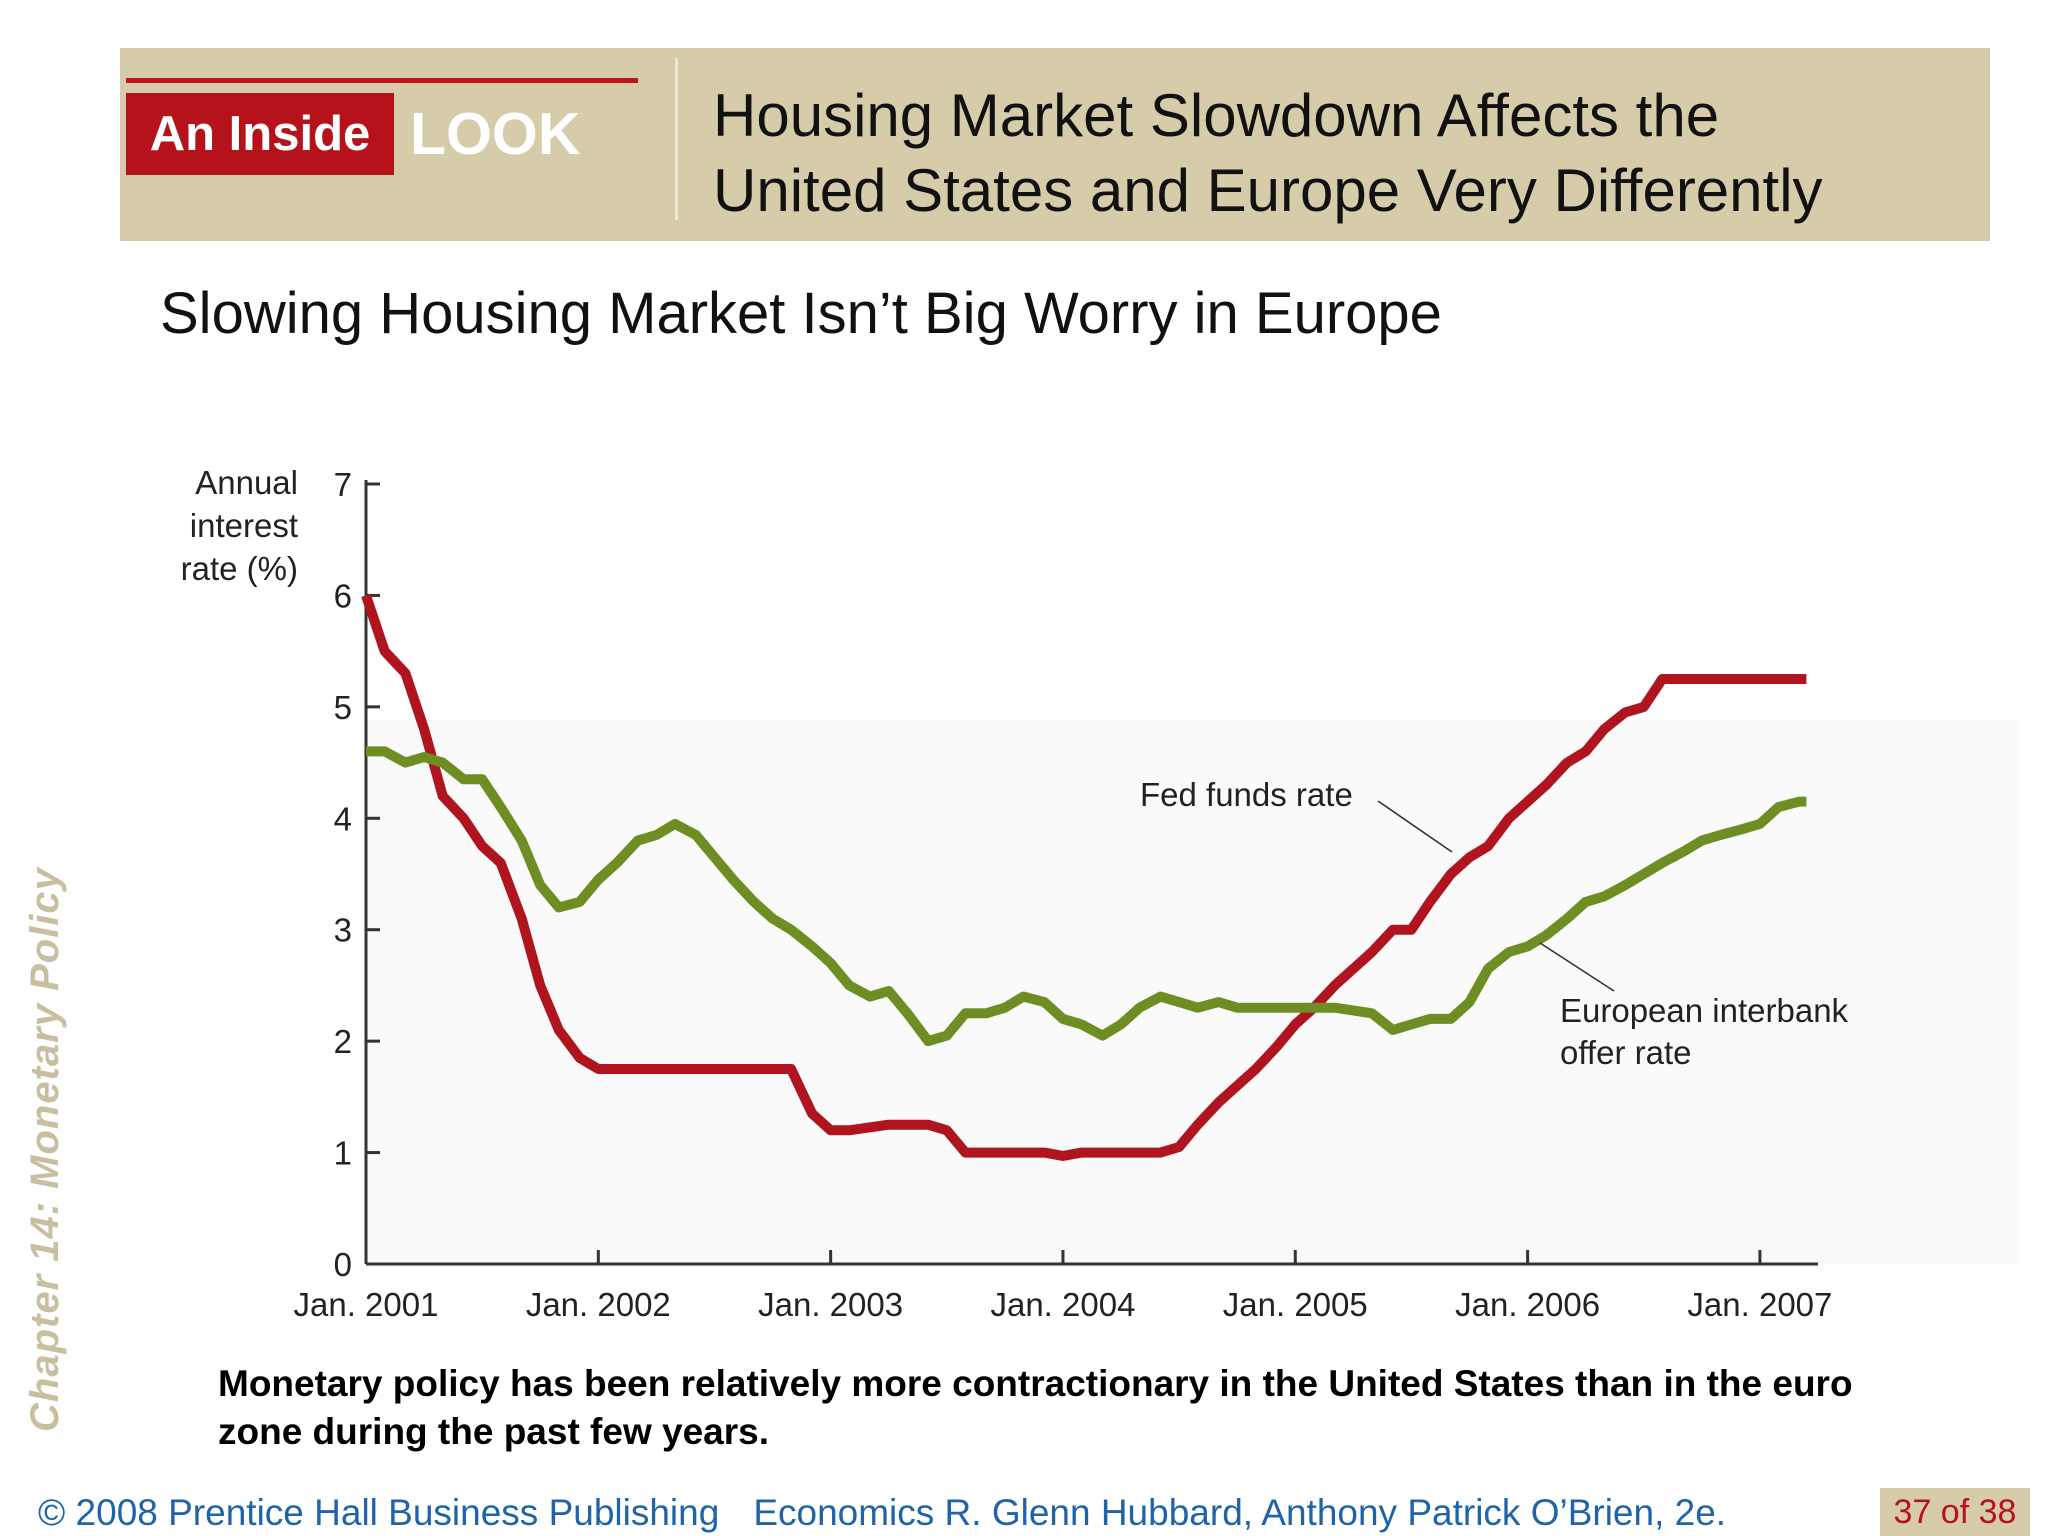  Describe the element at coordinates (1625, 1052) in the screenshot. I see `euribor-label: offer rate` at that location.